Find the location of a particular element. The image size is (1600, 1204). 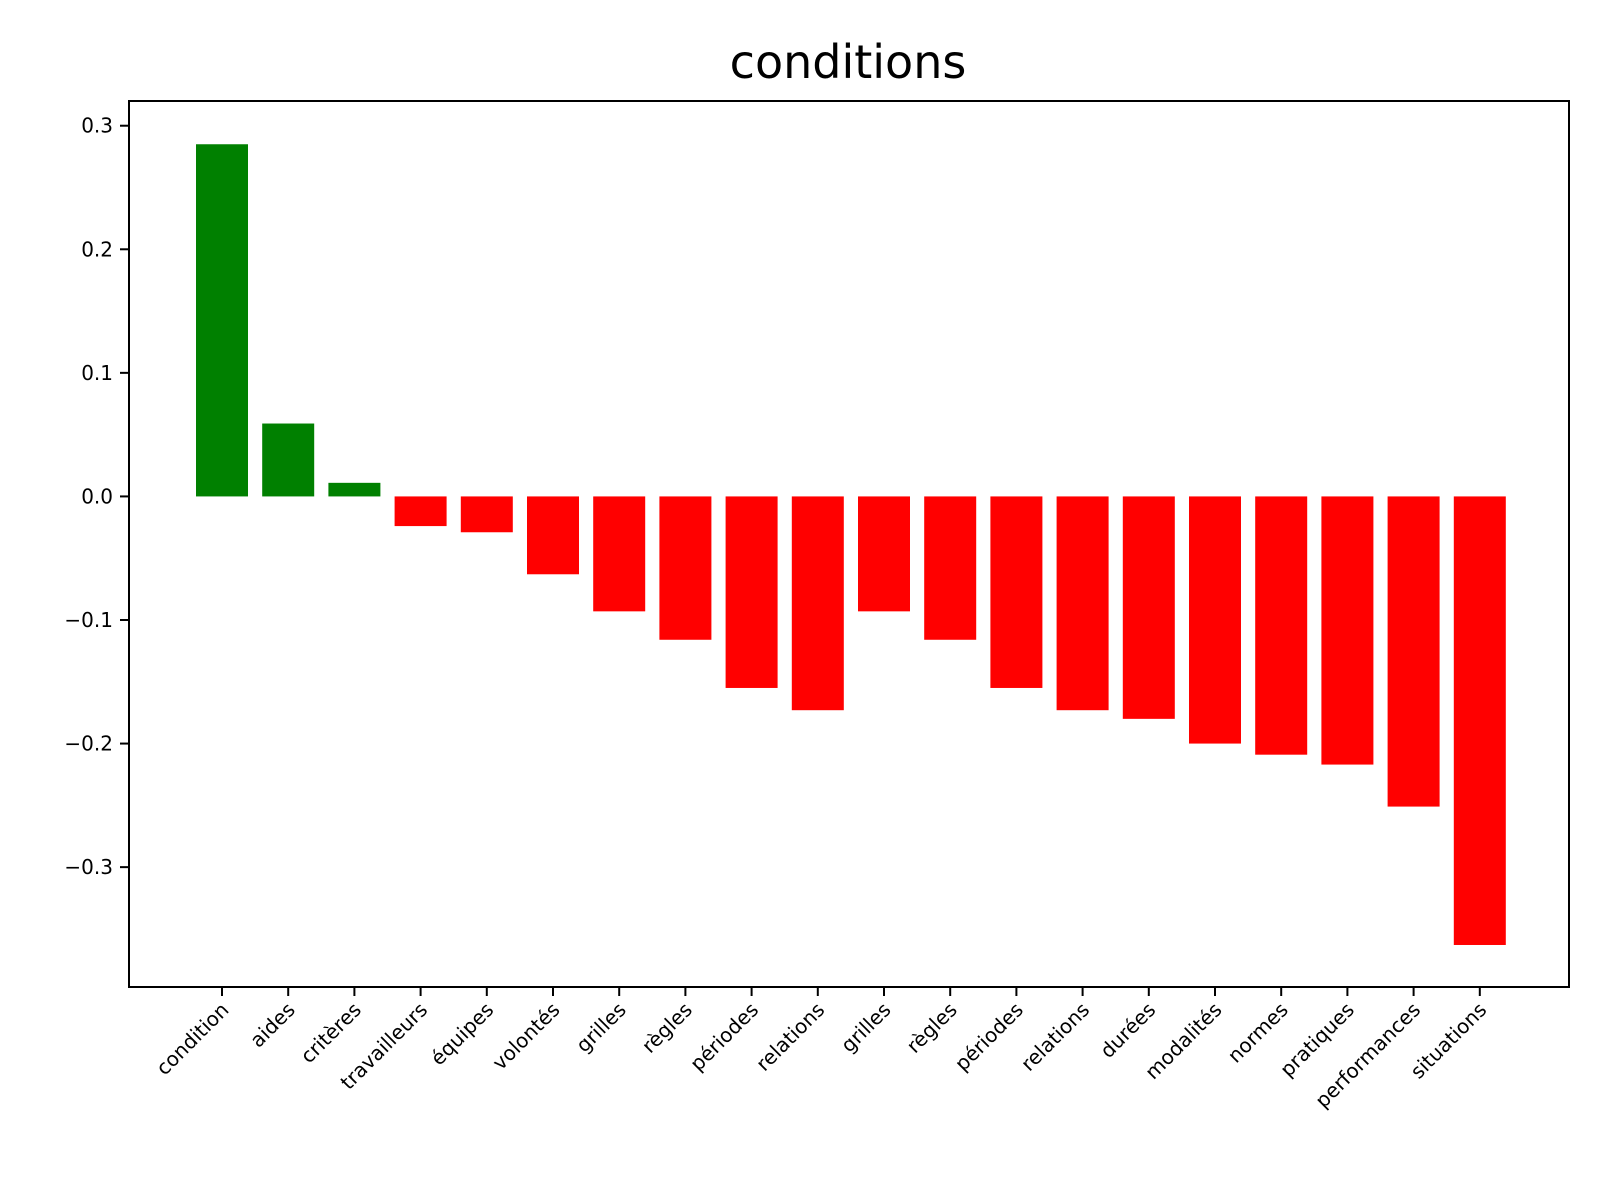

y-tick-label: −0.1 is located at coordinates (88, 620).